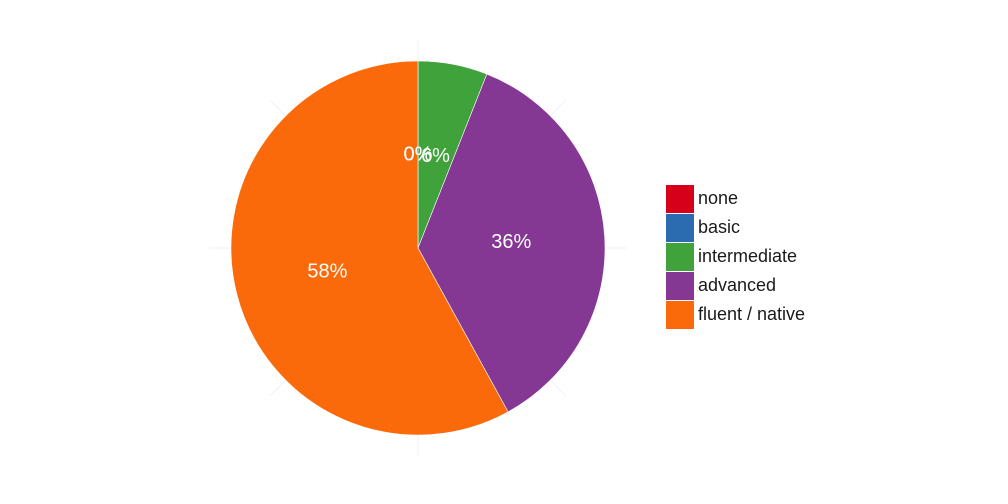  I want to click on legend-label: advanced, so click(737, 285).